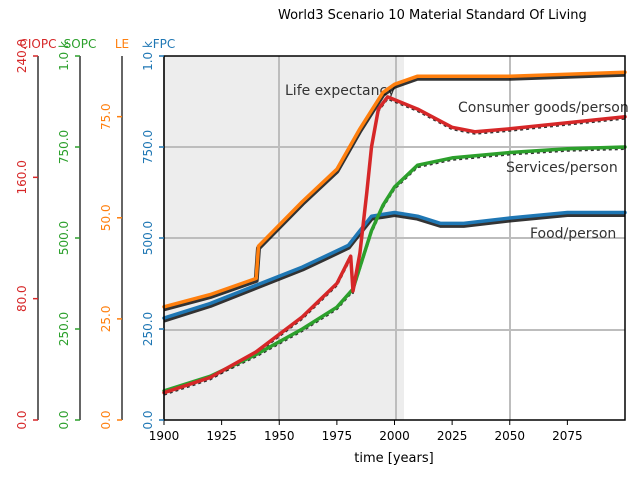 This screenshot has height=480, width=640. Describe the element at coordinates (148, 419) in the screenshot. I see `fpc-tick-label-0.0: 0.0` at that location.